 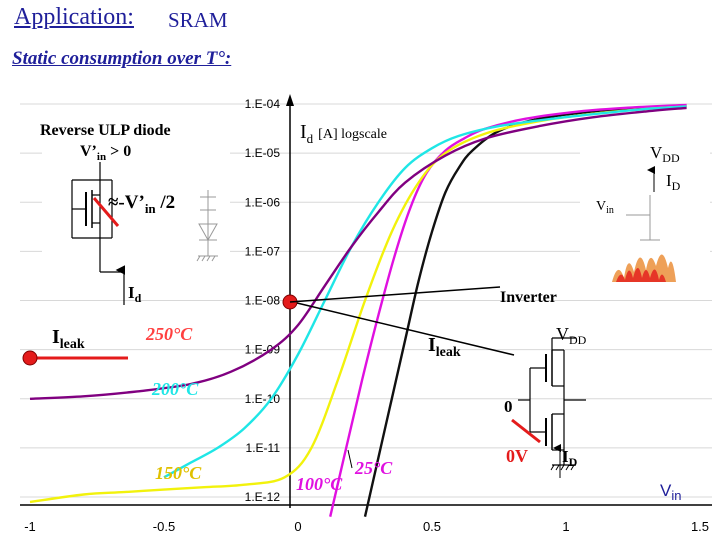 I want to click on x-tick-label: -1, so click(x=30, y=526).